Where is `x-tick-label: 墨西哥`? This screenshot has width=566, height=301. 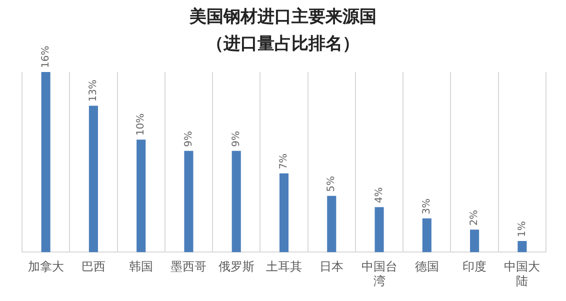
x-tick-label: 墨西哥 is located at coordinates (188, 267).